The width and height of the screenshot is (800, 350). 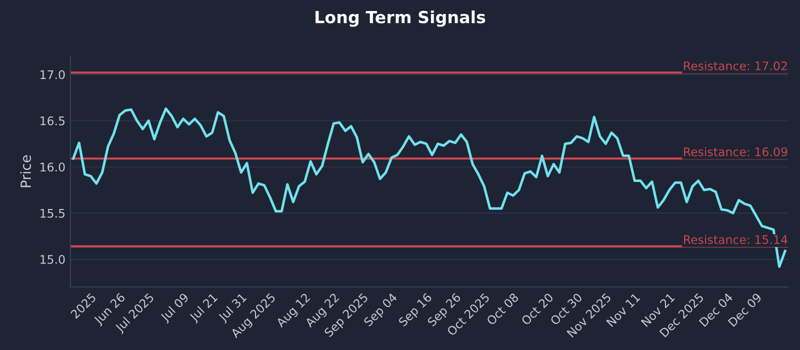 What do you see at coordinates (735, 65) in the screenshot?
I see `ref-line-label: Resistance: 17.02` at bounding box center [735, 65].